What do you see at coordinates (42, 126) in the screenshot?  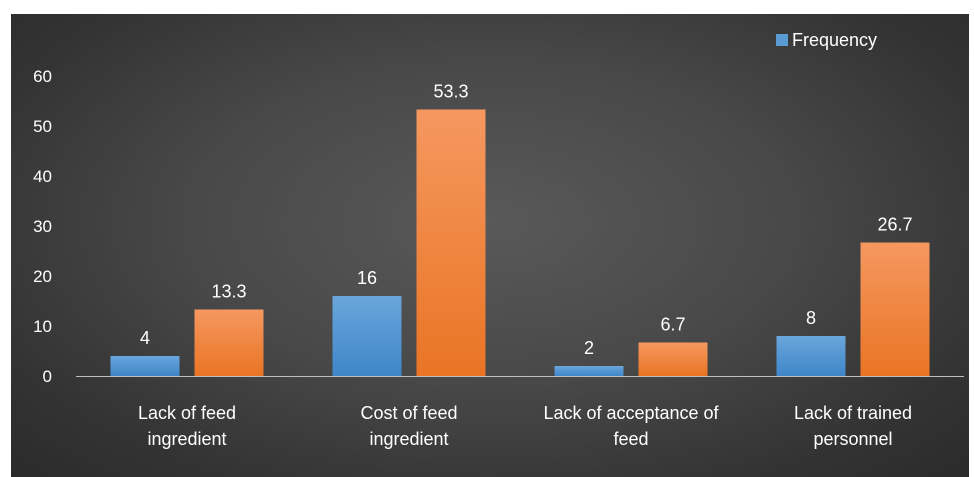 I see `y-tick-label: 50` at bounding box center [42, 126].